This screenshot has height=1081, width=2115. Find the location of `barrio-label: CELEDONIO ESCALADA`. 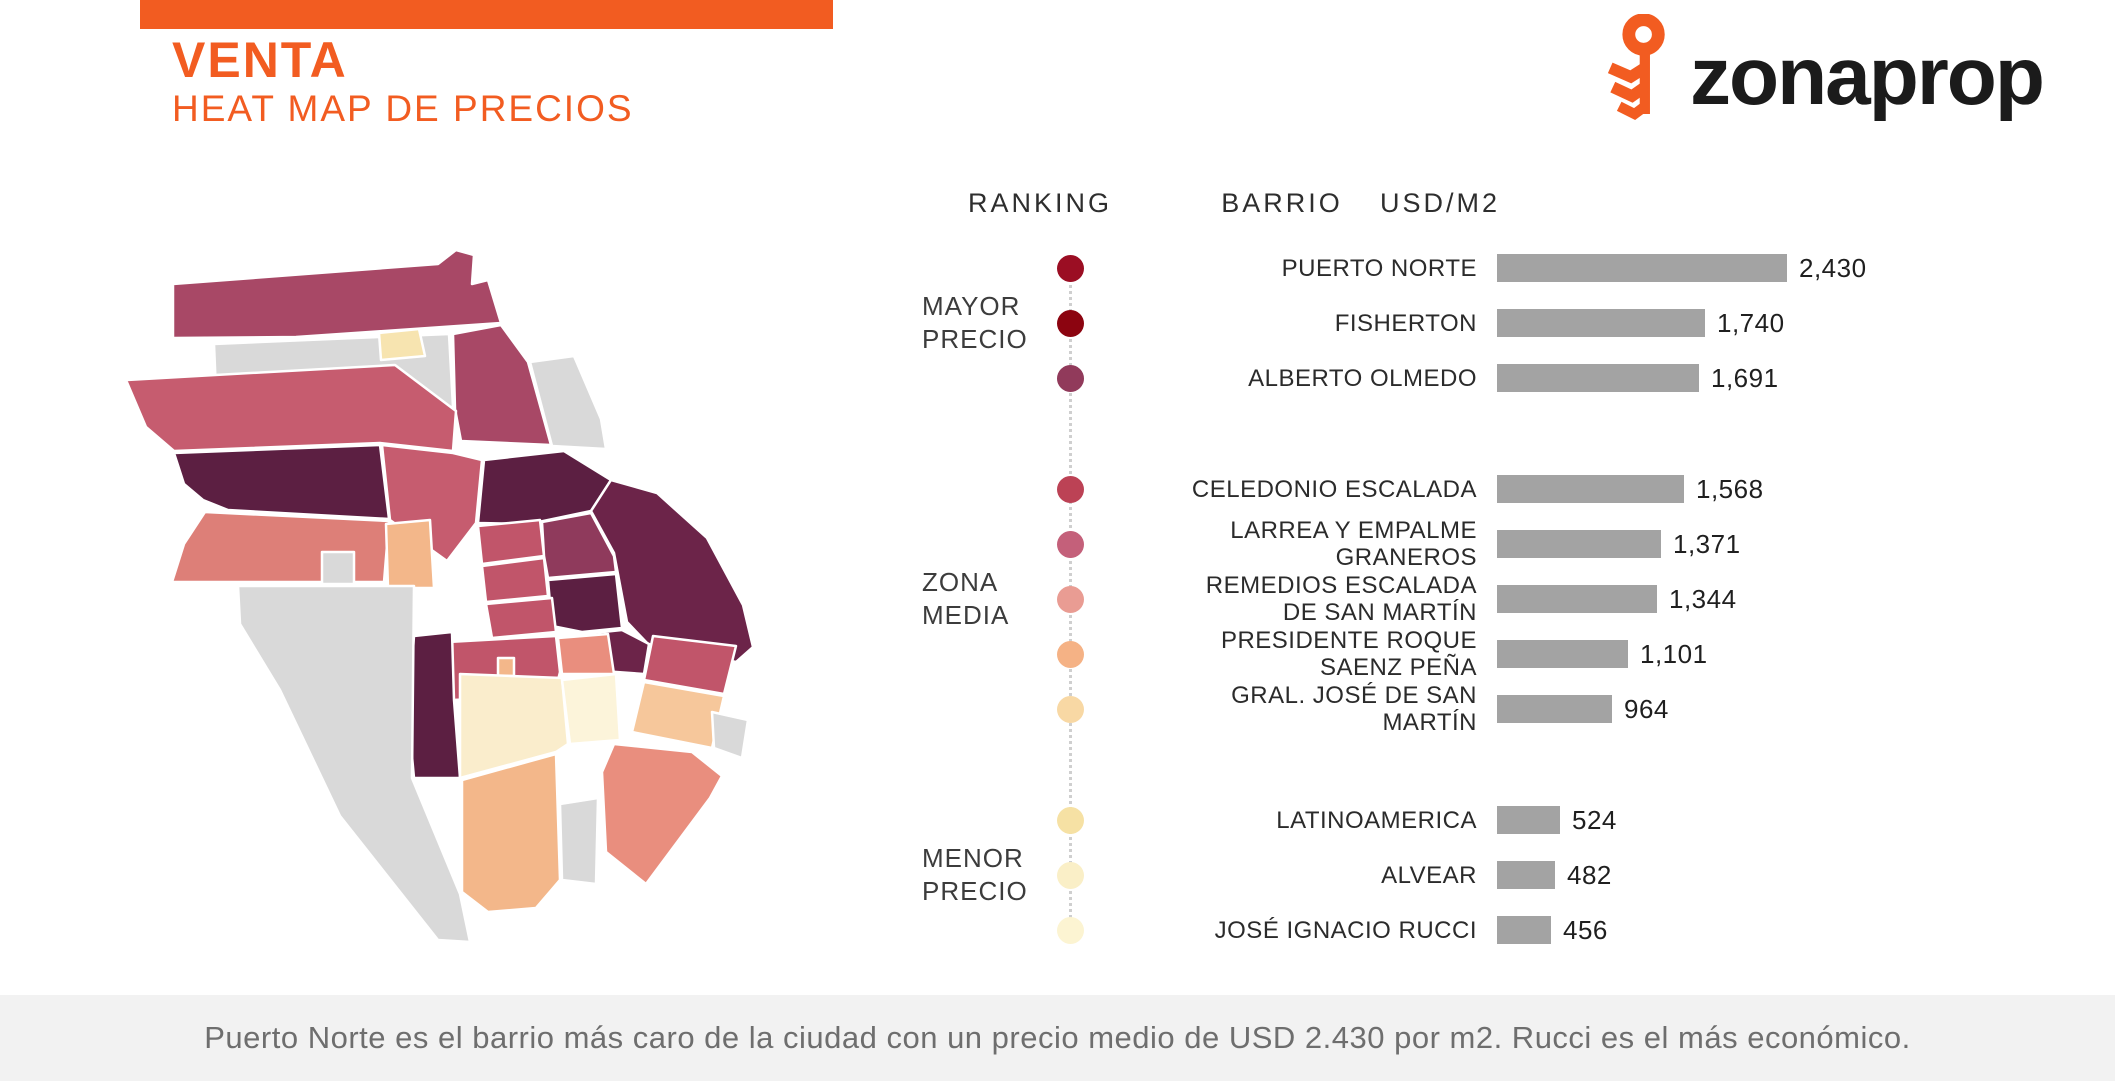

barrio-label: CELEDONIO ESCALADA is located at coordinates (1334, 489).